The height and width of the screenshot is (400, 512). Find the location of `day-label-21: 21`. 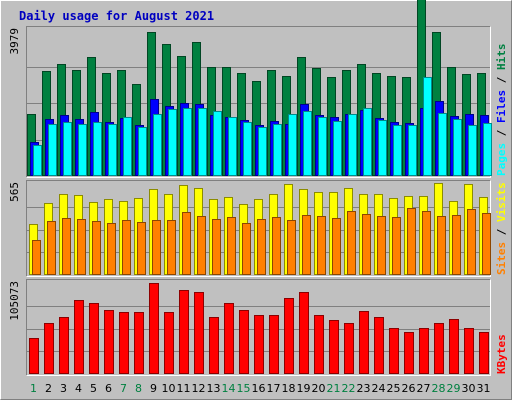

day-label-21: 21 is located at coordinates (334, 388).